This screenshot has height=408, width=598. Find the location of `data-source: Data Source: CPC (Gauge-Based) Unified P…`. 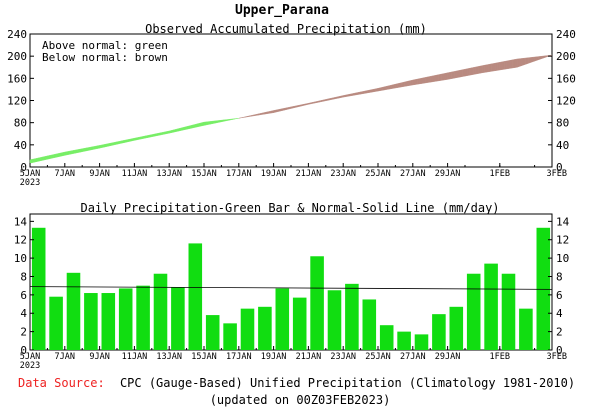

data-source: Data Source: CPC (Gauge-Based) Unified P… is located at coordinates (296, 383).